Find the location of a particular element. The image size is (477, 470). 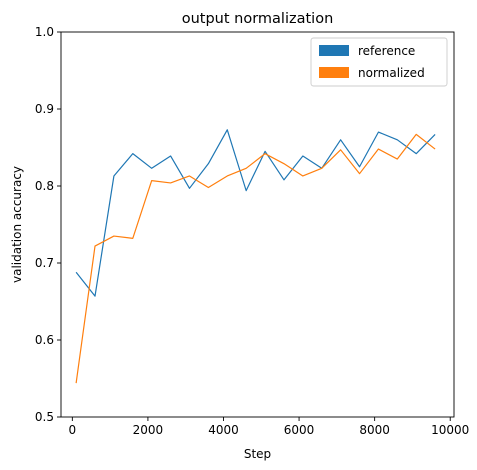

legend-swatch-reference is located at coordinates (334, 50).